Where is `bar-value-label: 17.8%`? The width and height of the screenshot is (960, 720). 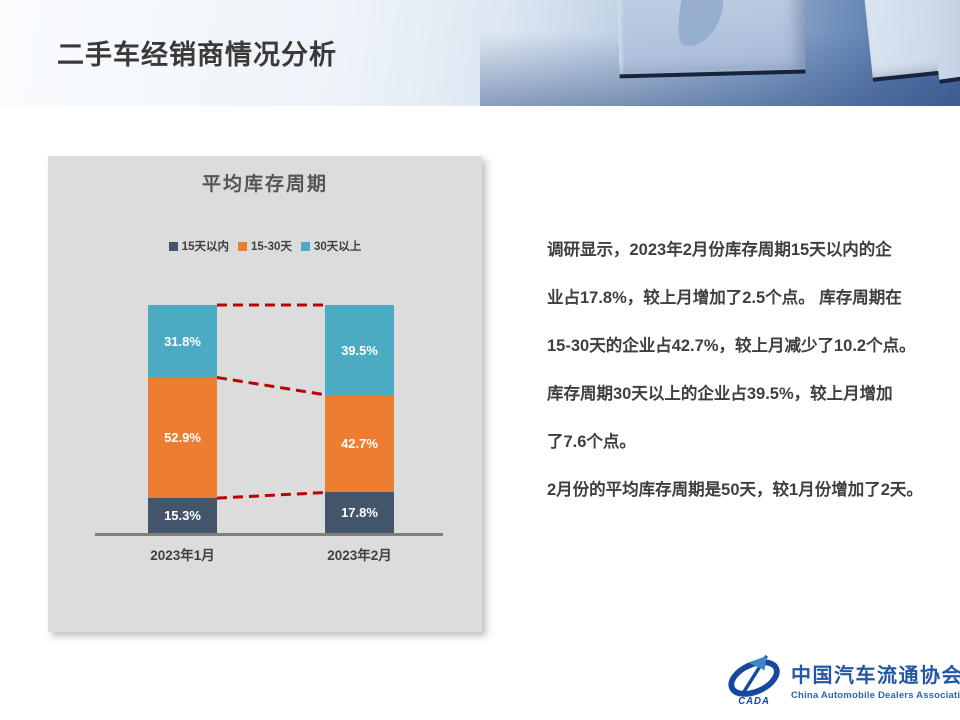 bar-value-label: 17.8% is located at coordinates (359, 513).